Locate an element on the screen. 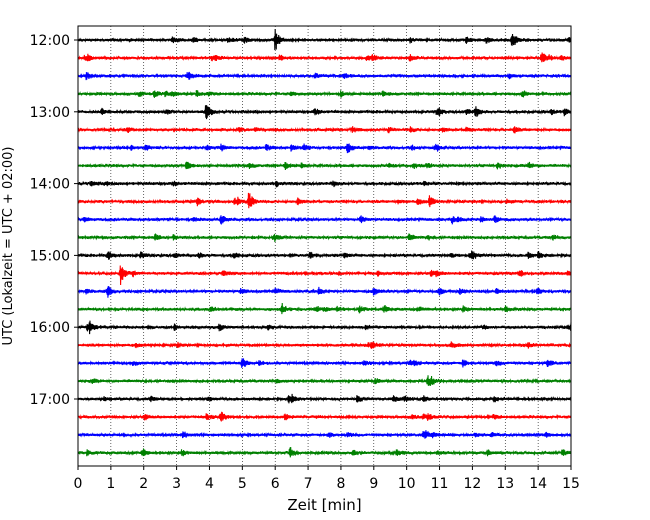 This screenshot has width=650, height=520. x-tick-label: 3 is located at coordinates (176, 484).